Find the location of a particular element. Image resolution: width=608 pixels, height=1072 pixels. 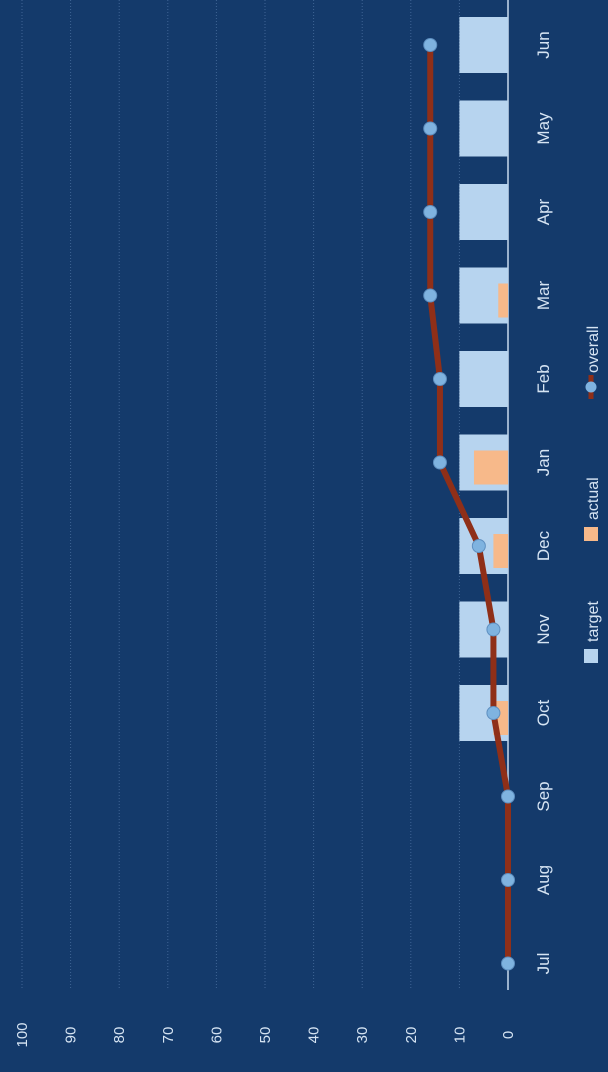

target-bar-apr is located at coordinates (483, 212).